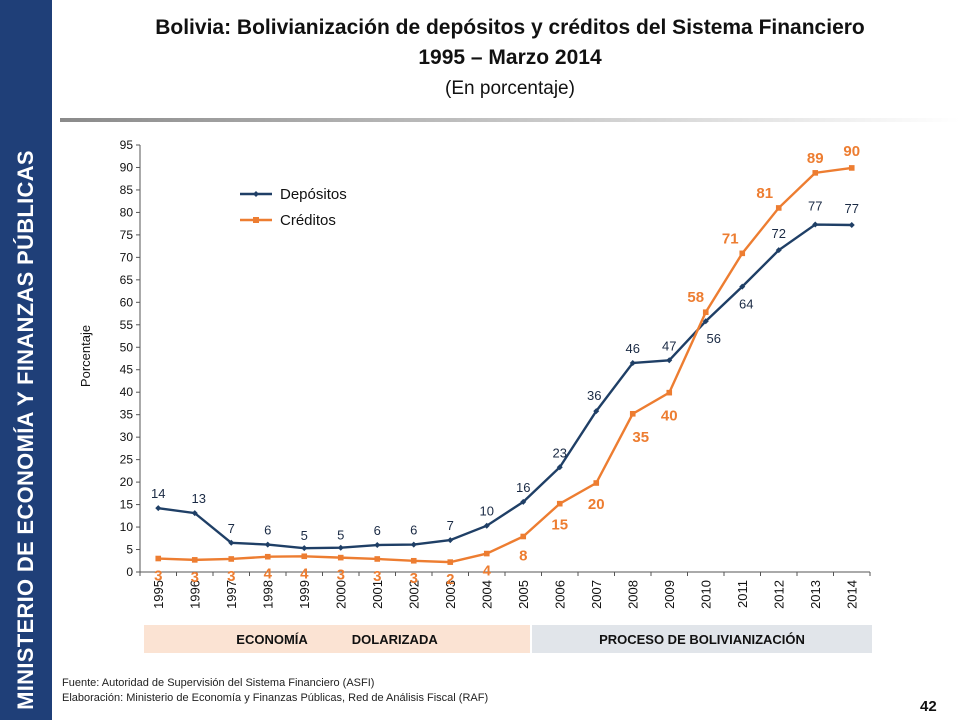  What do you see at coordinates (851, 594) in the screenshot?
I see `x-tick-label: 2014` at bounding box center [851, 594].